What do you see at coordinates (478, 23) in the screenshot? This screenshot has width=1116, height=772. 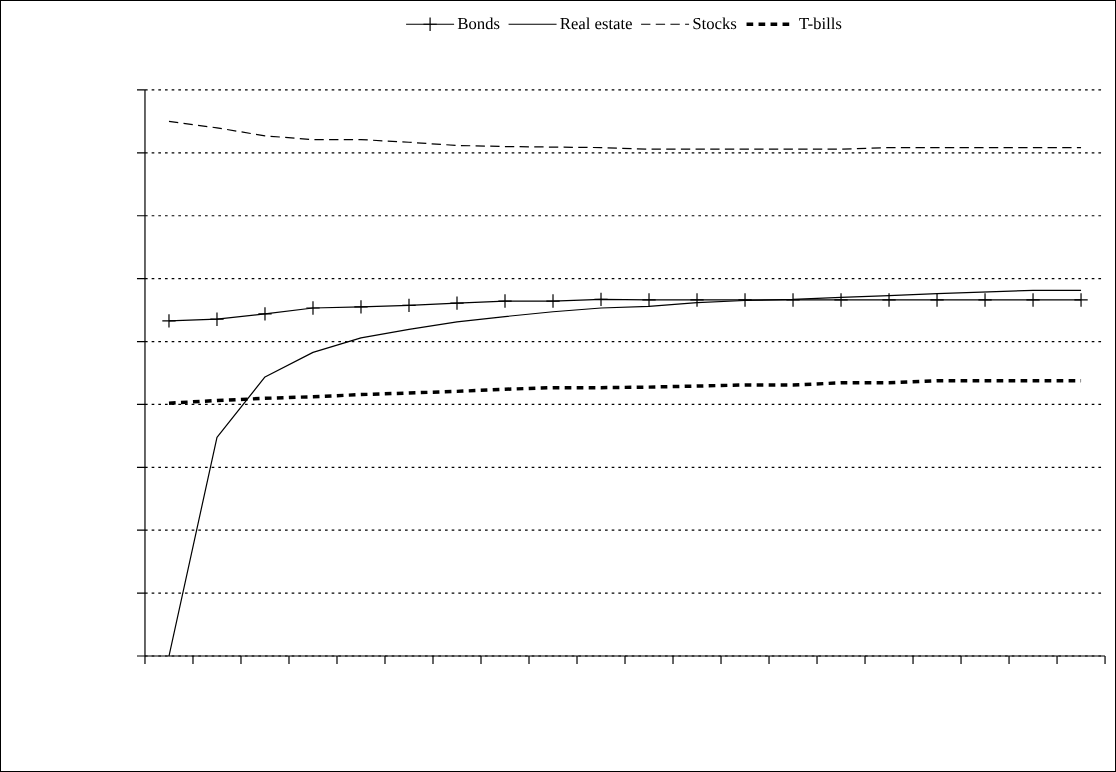 I see `legend-label: Bonds` at bounding box center [478, 23].